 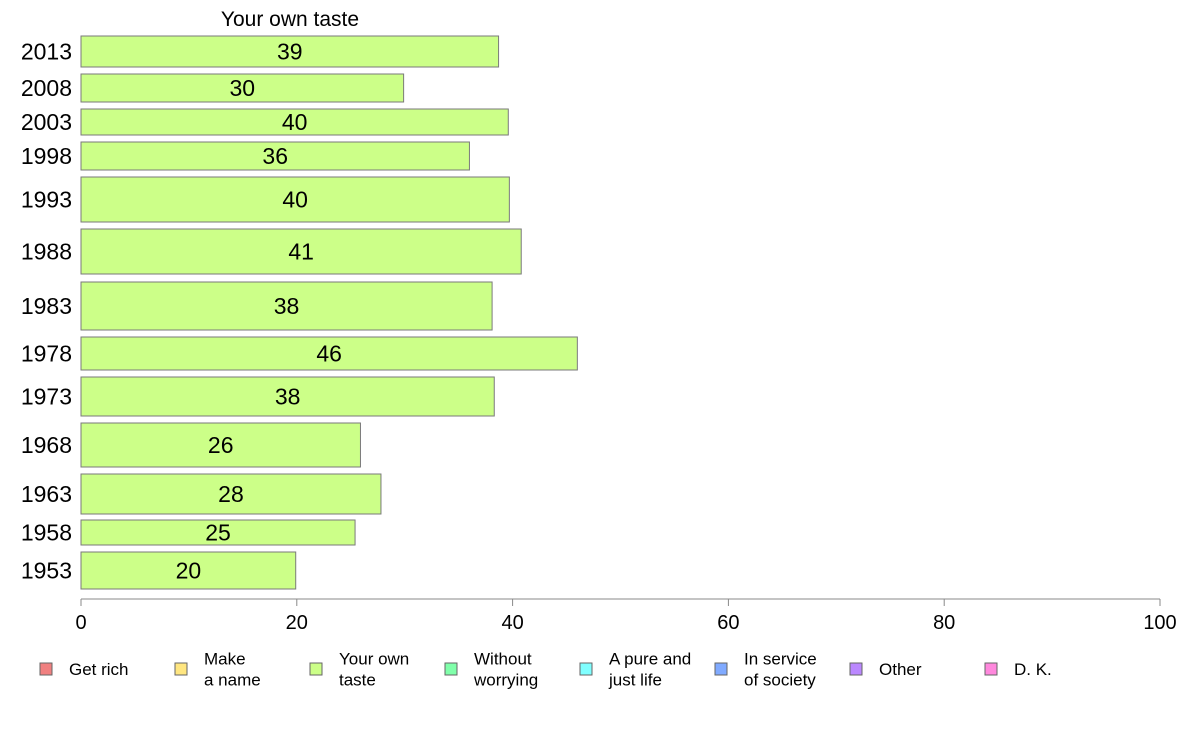 I want to click on bar-1978, so click(x=329, y=353).